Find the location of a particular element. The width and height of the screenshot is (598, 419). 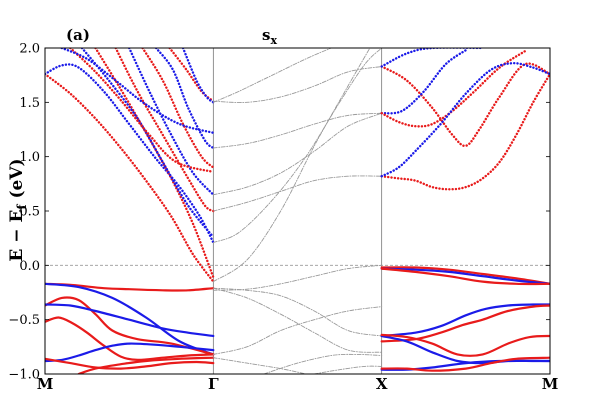

y-tick-label-0: −1.0 is located at coordinates (24, 375).